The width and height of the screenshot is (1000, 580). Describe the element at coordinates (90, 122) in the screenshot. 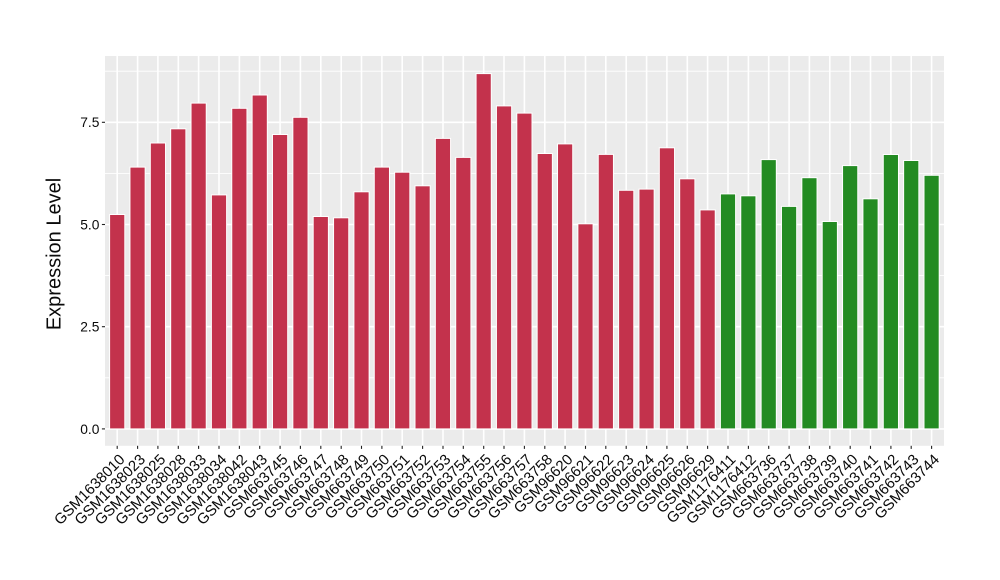

I see `svg-text: 7.5` at that location.